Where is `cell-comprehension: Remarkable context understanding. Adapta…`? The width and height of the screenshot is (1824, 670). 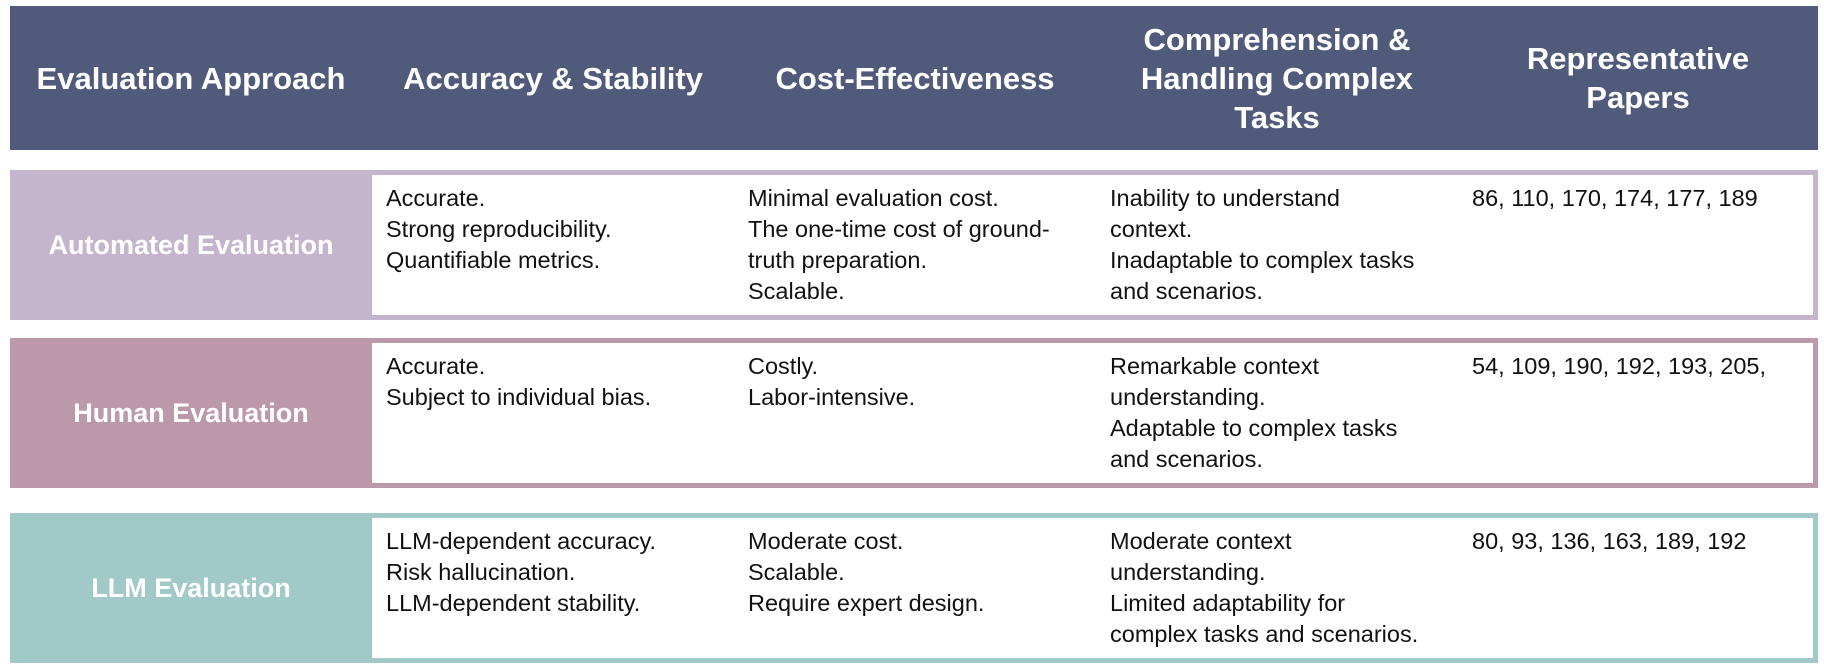
cell-comprehension: Remarkable context understanding. Adapta… is located at coordinates (1254, 412).